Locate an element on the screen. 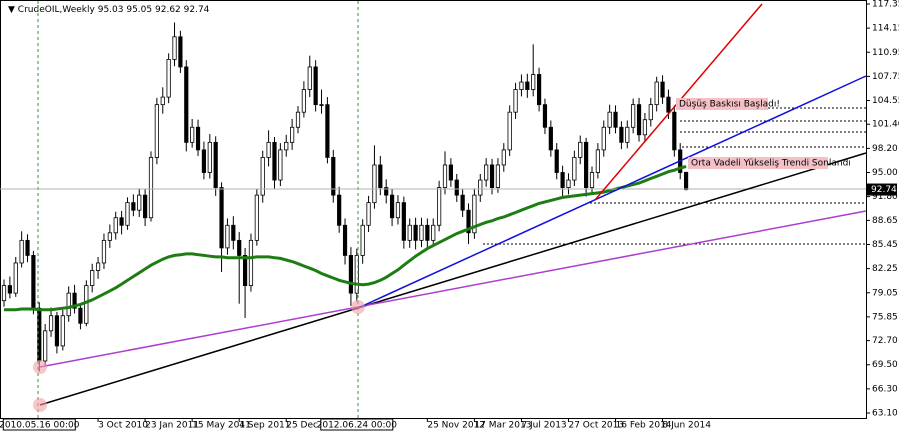 This screenshot has width=899, height=431. x-tick-label: 2012.06.24 00:00 is located at coordinates (357, 426).